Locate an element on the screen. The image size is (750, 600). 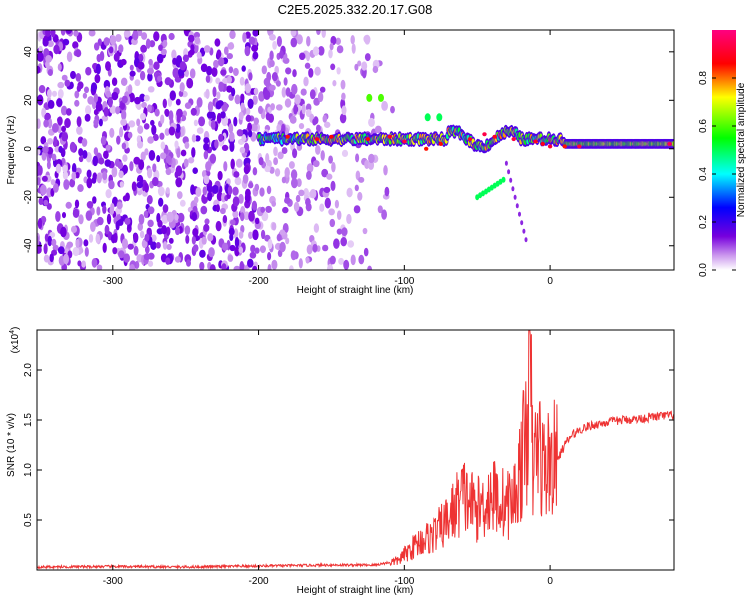
x-tick-label: -200 is located at coordinates (259, 281).